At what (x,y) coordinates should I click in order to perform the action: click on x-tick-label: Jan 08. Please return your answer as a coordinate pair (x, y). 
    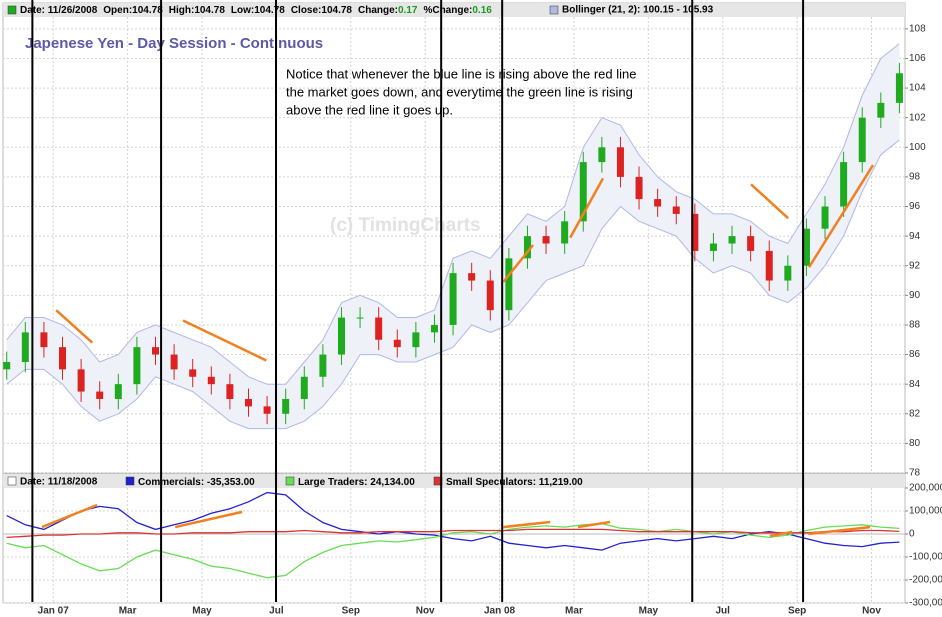
    Looking at the image, I should click on (500, 611).